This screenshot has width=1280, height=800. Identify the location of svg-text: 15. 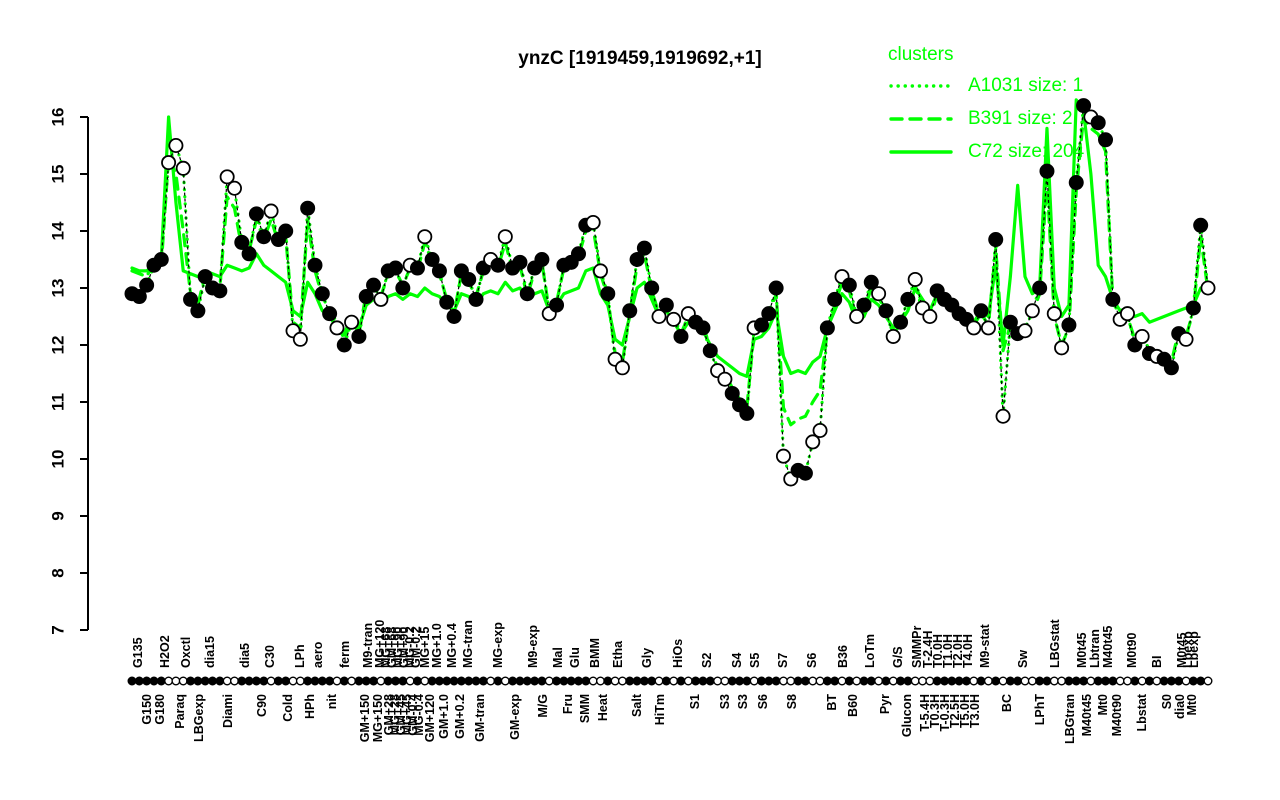
(58, 174).